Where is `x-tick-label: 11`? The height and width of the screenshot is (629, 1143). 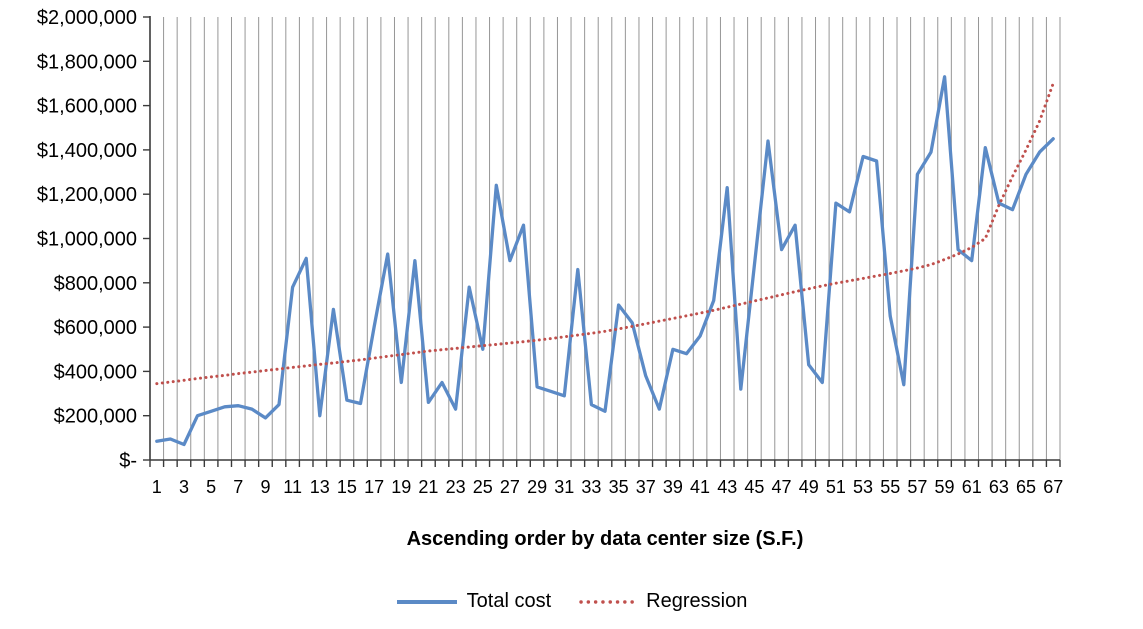
x-tick-label: 11 is located at coordinates (292, 487).